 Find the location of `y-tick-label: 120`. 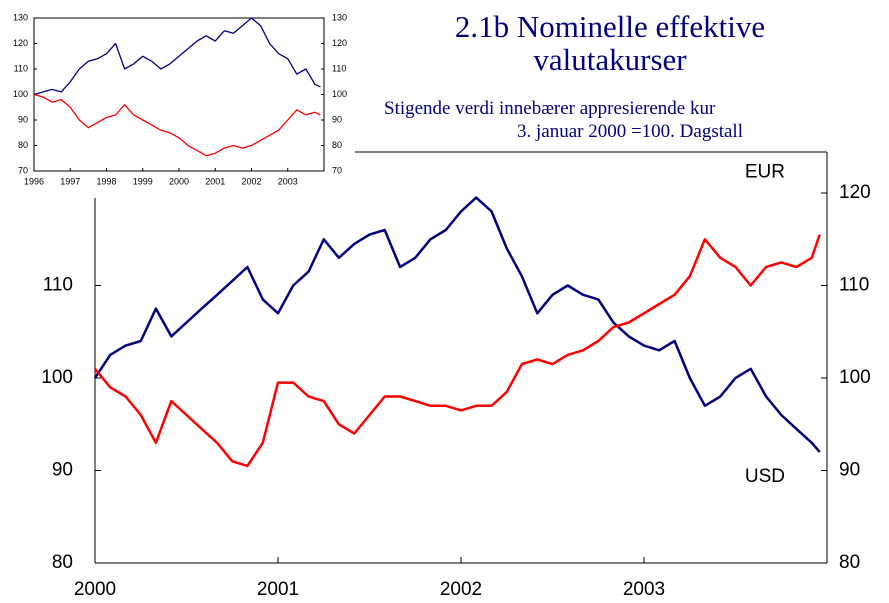

y-tick-label: 120 is located at coordinates (20, 43).